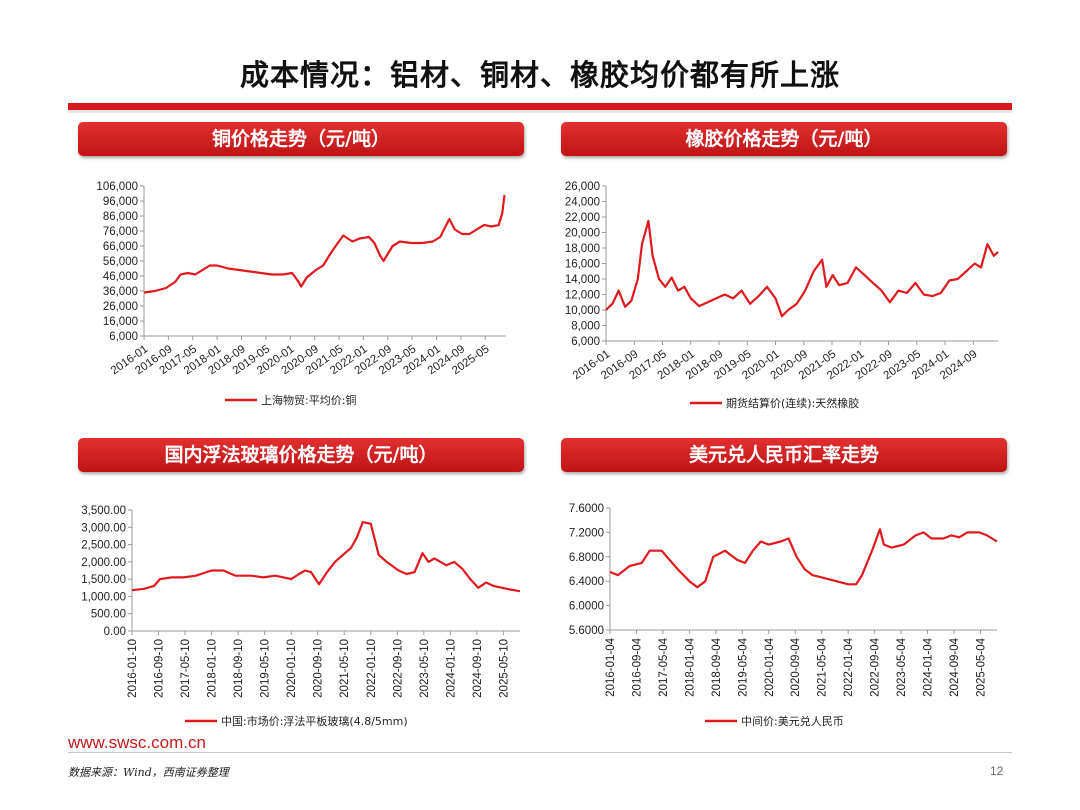 The image size is (1080, 810). I want to click on y-tick-label: 2,000.00, so click(103, 563).